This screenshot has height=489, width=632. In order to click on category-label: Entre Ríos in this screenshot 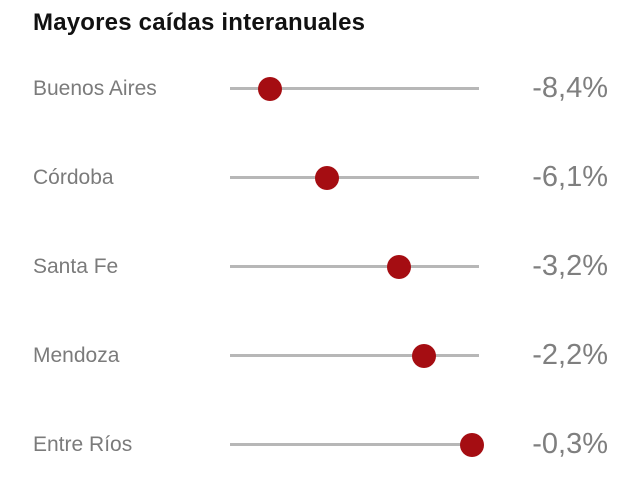, I will do `click(83, 444)`.